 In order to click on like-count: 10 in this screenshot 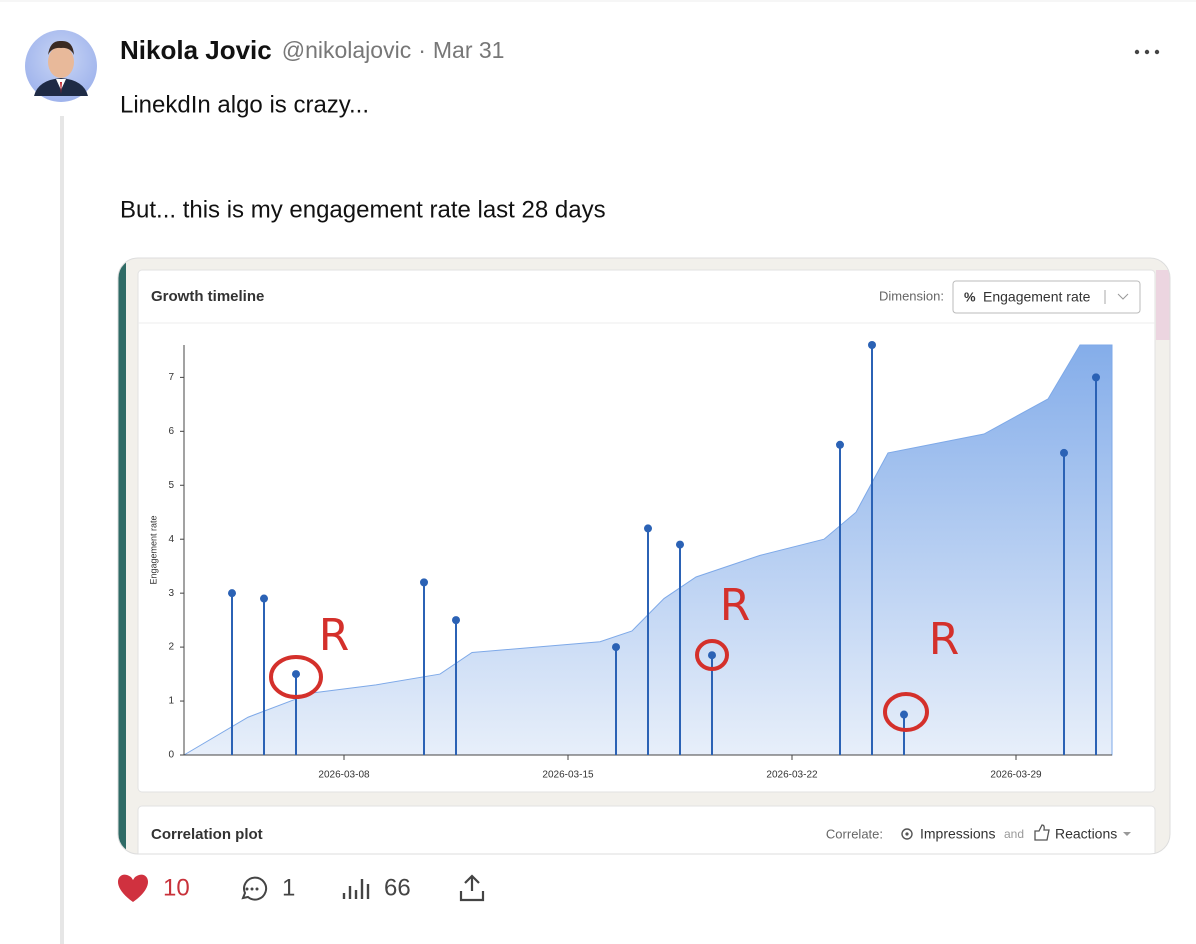, I will do `click(176, 887)`.